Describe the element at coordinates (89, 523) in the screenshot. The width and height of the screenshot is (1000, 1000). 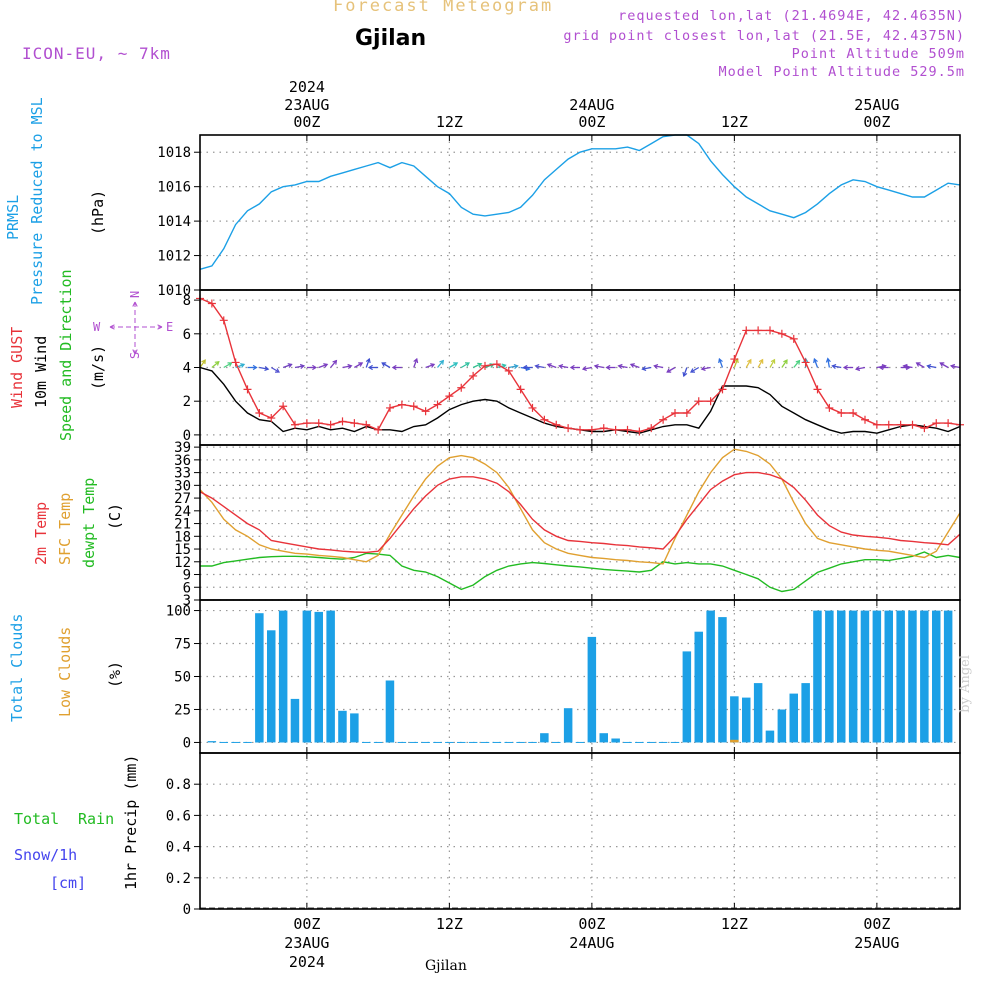
I see `temp-dewpt-label: dewpt Temp` at that location.